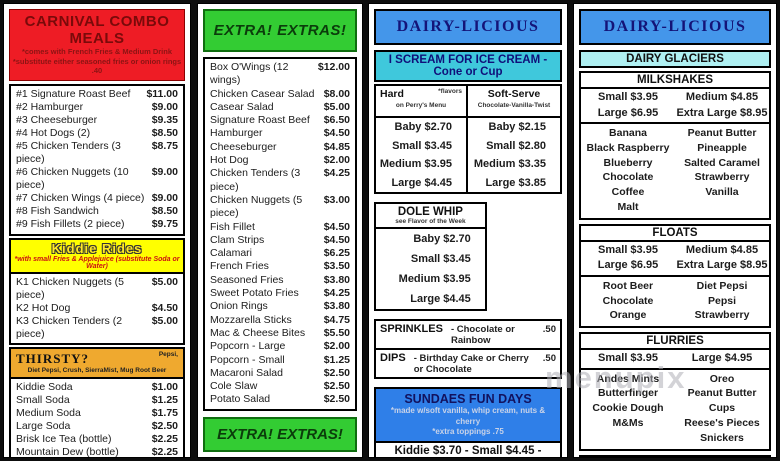 This screenshot has width=780, height=461. Describe the element at coordinates (262, 93) in the screenshot. I see `item-name: Chicken Casear Salad` at that location.